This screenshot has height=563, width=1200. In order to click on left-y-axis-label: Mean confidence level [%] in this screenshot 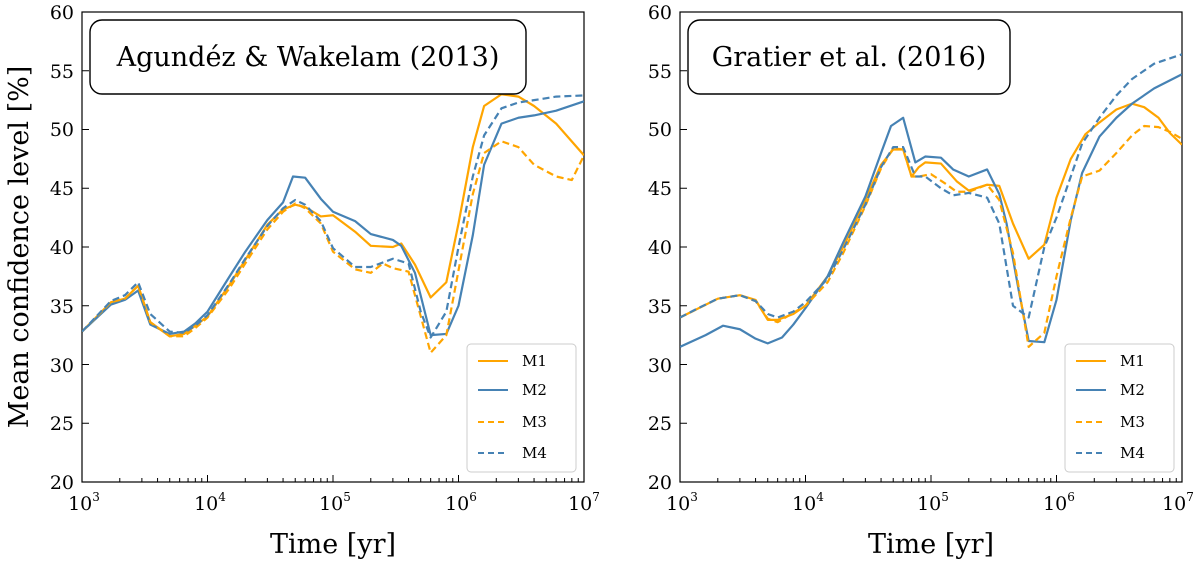, I will do `click(19, 247)`.